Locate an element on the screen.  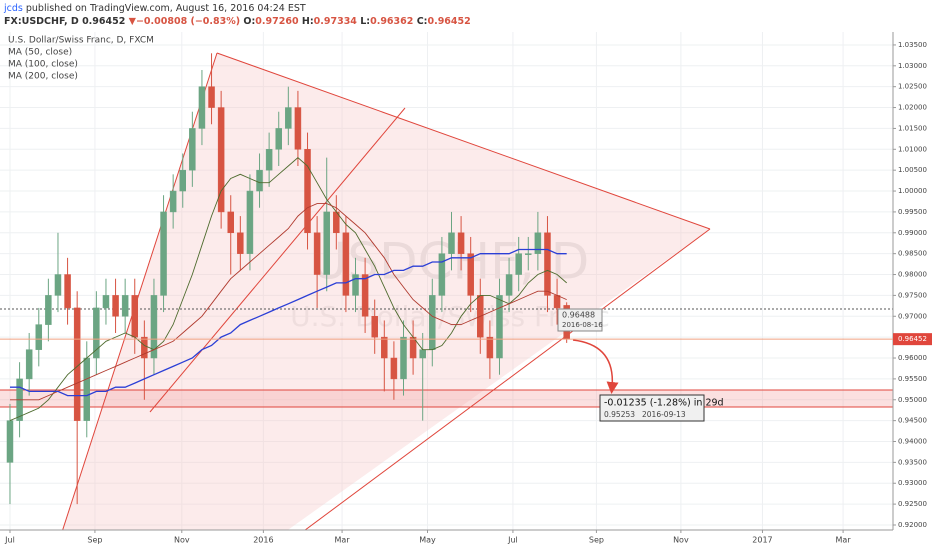
high: 0.97334 is located at coordinates (335, 21).